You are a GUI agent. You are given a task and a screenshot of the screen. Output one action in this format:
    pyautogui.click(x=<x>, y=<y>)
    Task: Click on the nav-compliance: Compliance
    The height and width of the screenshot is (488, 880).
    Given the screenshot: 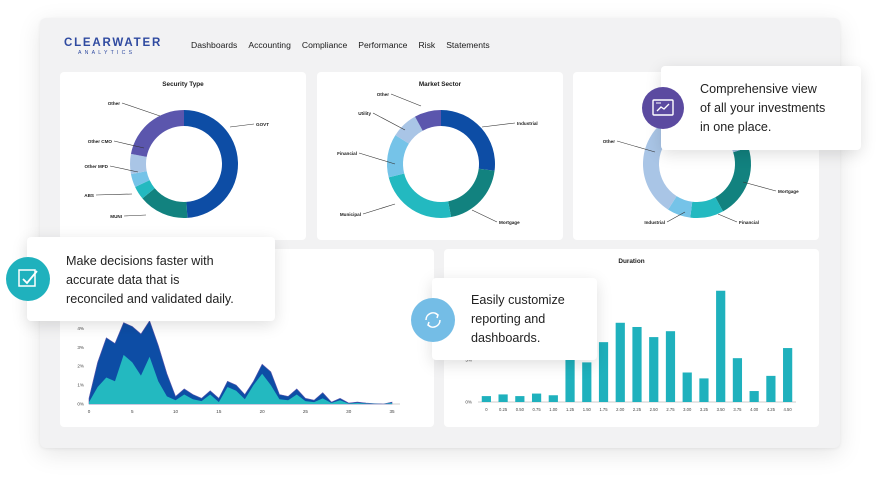 What is the action you would take?
    pyautogui.click(x=324, y=45)
    